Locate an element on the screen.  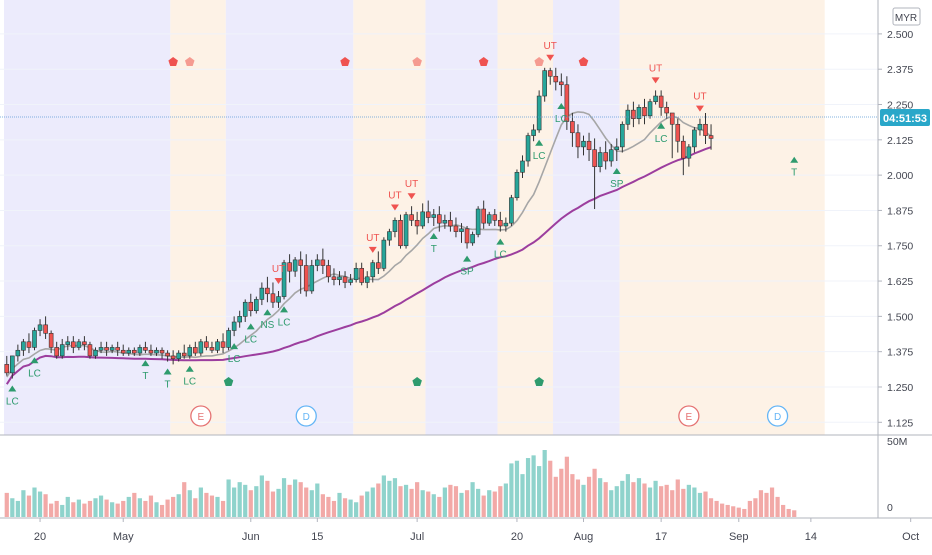
event-label-3: D is located at coordinates (777, 417).